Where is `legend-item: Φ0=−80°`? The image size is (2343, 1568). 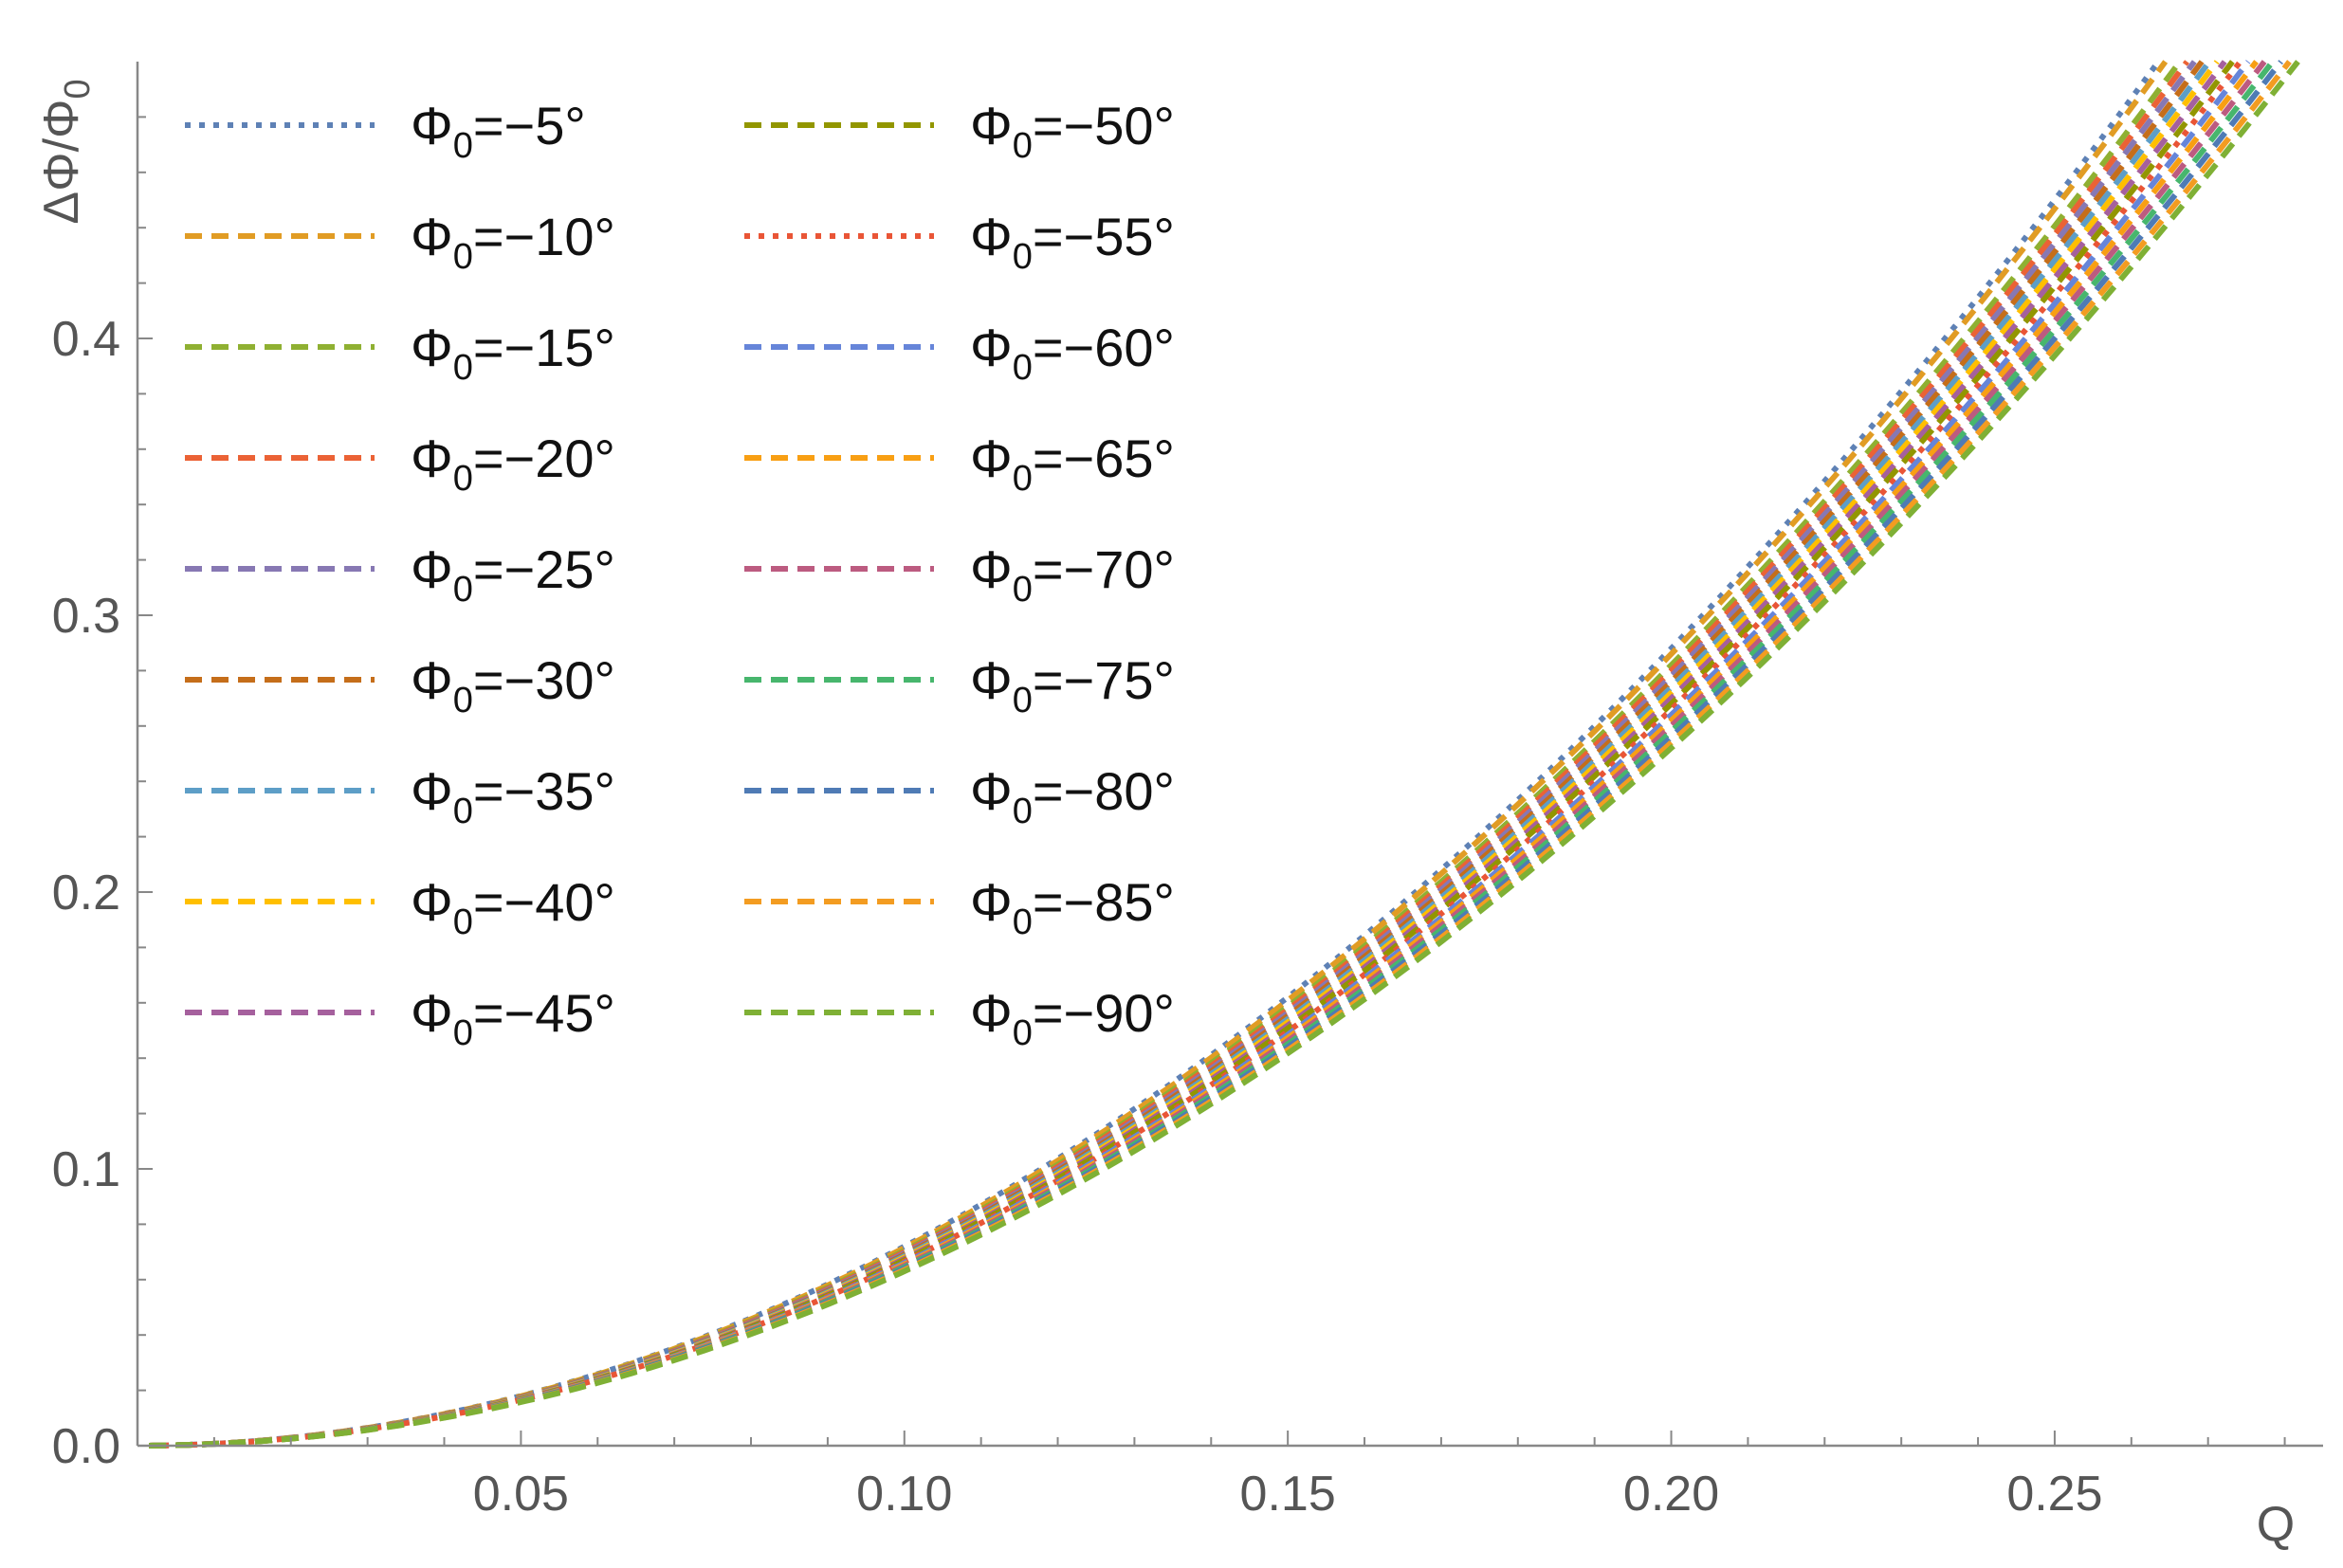 legend-item: Φ0=−80° is located at coordinates (959, 796).